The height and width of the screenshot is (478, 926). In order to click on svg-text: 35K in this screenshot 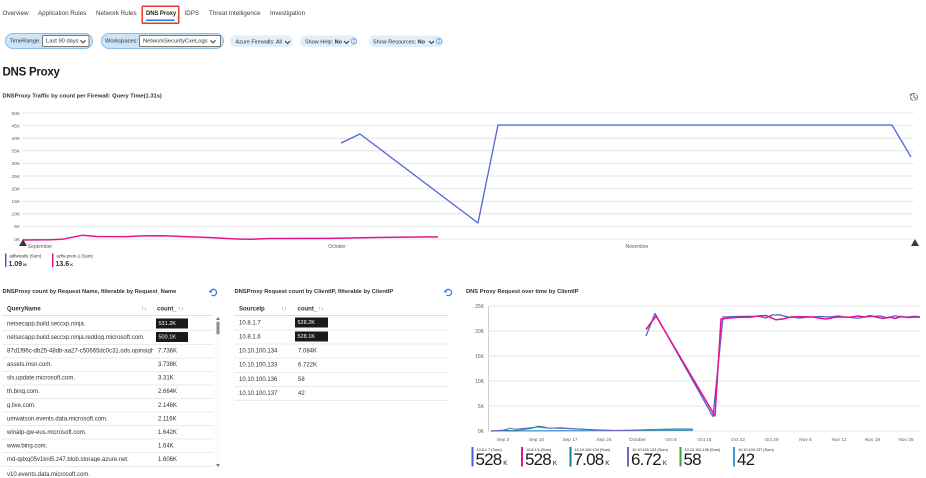, I will do `click(16, 152)`.